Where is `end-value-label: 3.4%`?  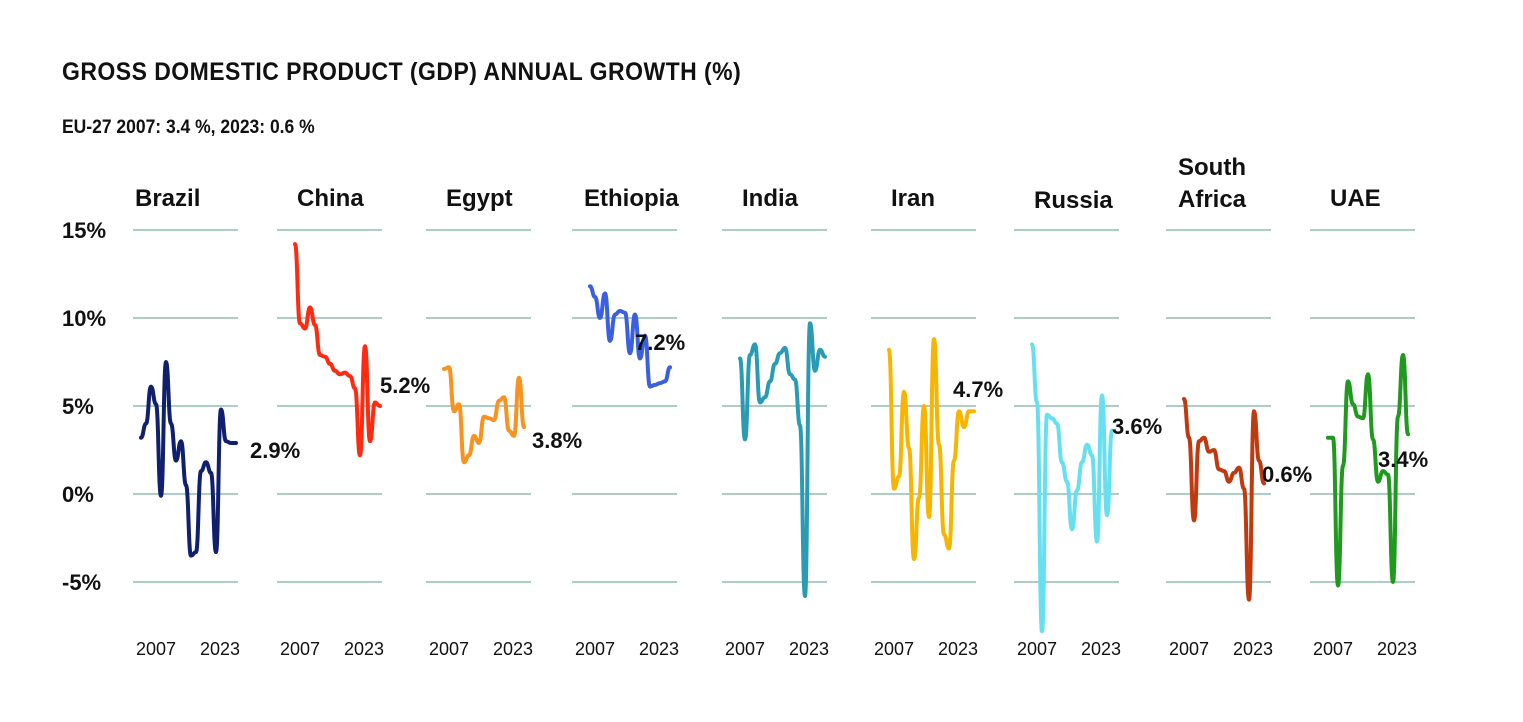 end-value-label: 3.4% is located at coordinates (1403, 459).